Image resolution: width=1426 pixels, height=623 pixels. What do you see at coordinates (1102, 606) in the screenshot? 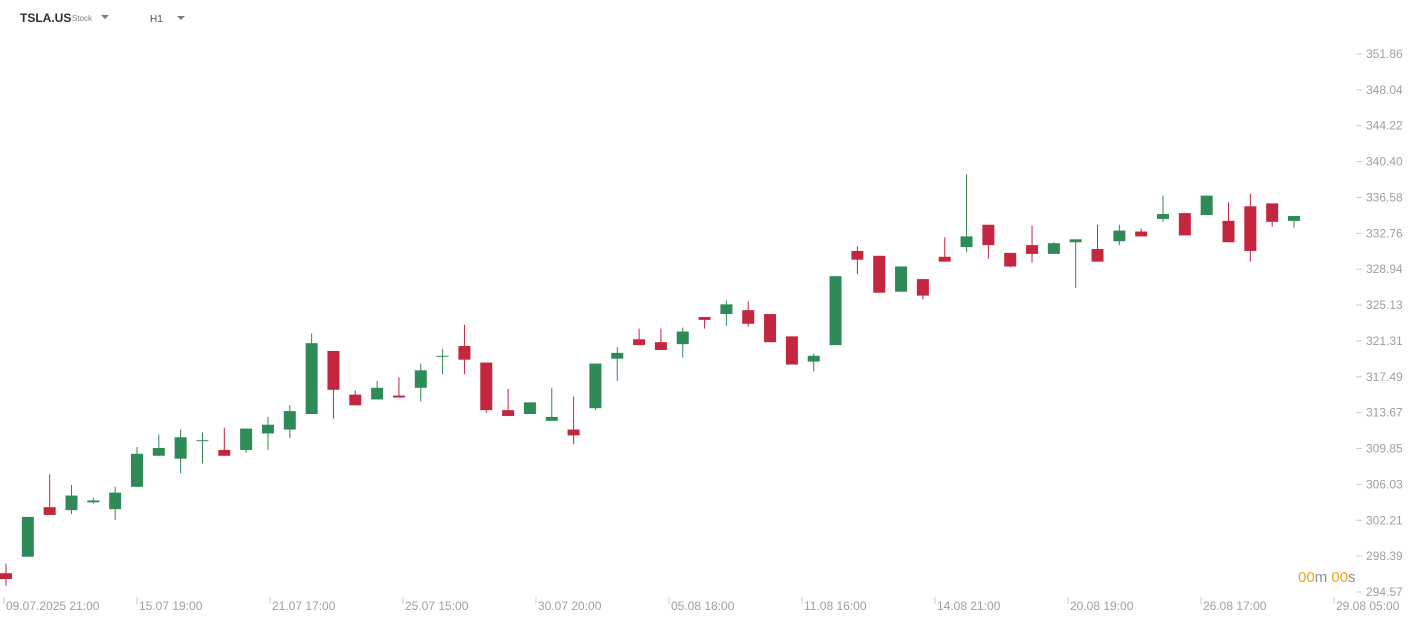
I see `time-tick-label: 20.08 19:00` at bounding box center [1102, 606].